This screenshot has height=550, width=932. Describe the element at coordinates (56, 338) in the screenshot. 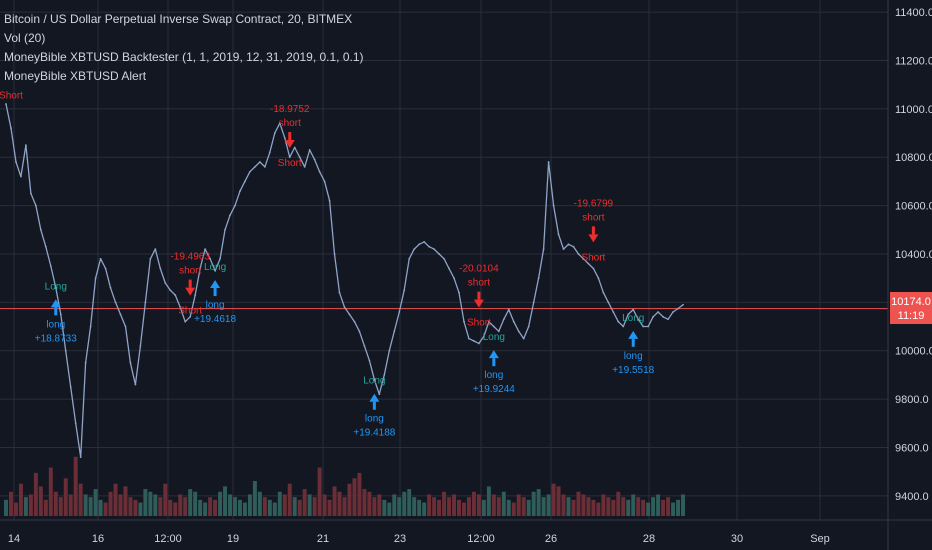

I see `long-signal-value: +18.8733` at that location.